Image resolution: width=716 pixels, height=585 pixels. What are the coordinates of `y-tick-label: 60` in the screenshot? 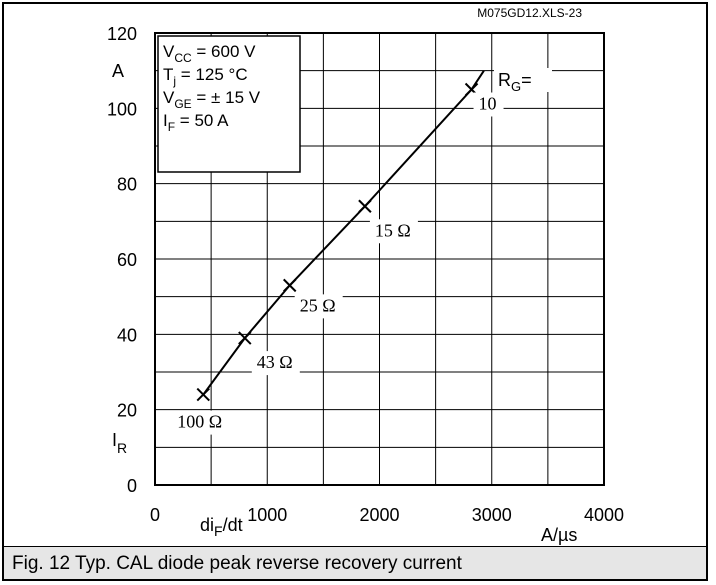 It's located at (127, 260).